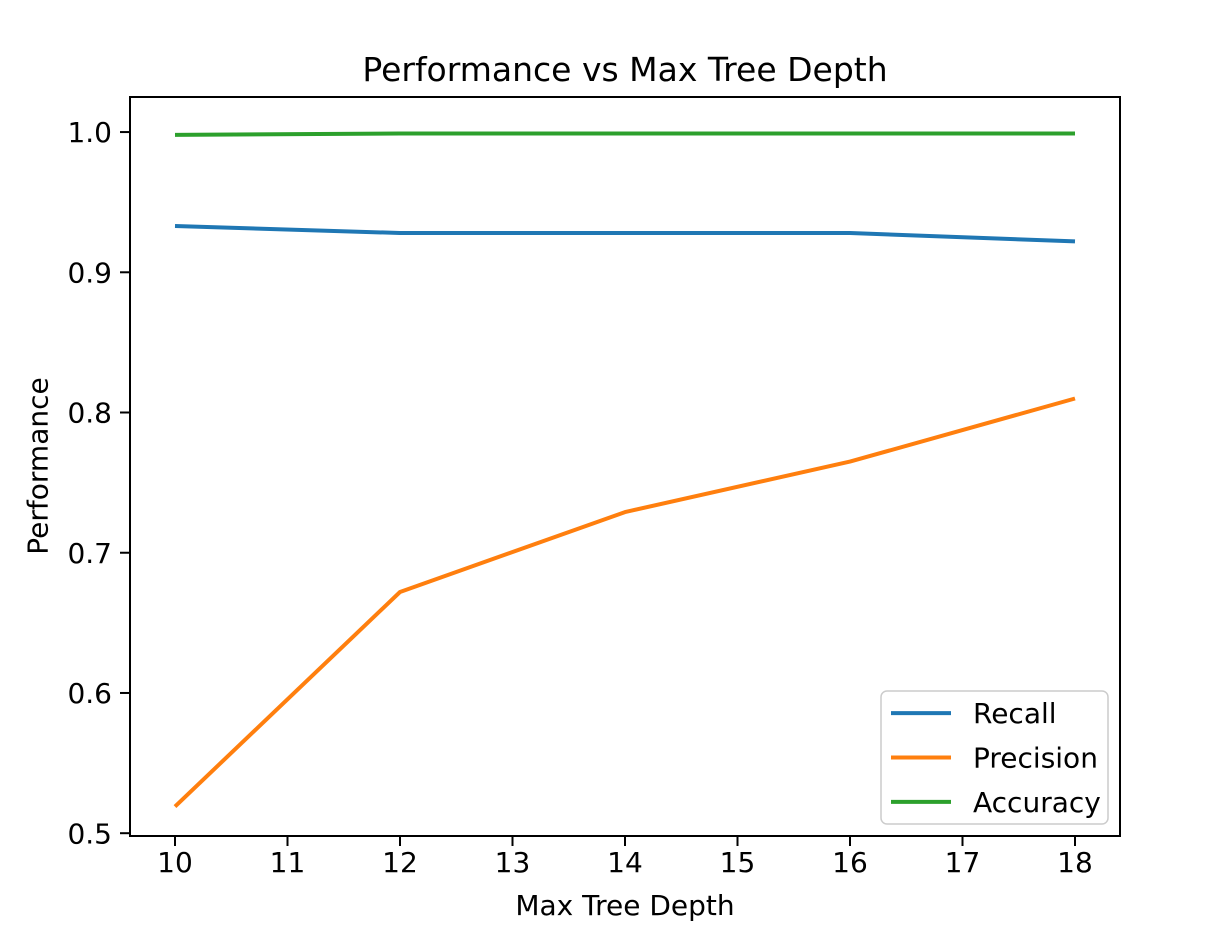 Image resolution: width=1206 pixels, height=938 pixels. I want to click on y-axis-tick-label: 1.0, so click(89, 132).